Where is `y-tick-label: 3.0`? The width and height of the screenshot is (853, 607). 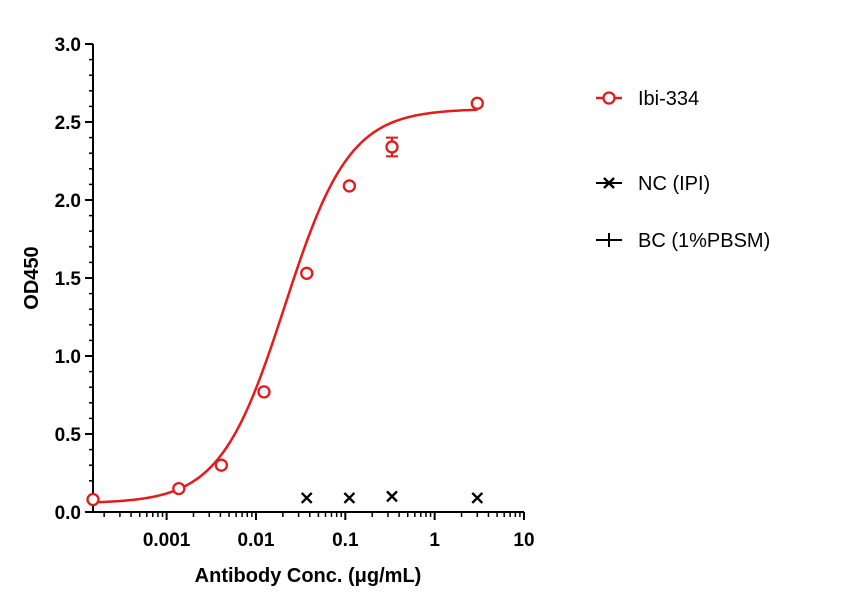 y-tick-label: 3.0 is located at coordinates (68, 45).